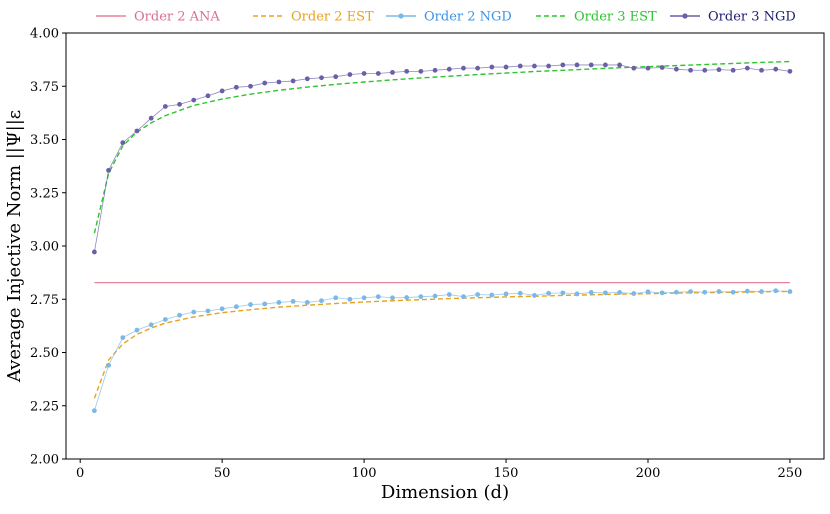 The height and width of the screenshot is (514, 830). Describe the element at coordinates (44, 34) in the screenshot. I see `y-tick-label: 4.00` at that location.